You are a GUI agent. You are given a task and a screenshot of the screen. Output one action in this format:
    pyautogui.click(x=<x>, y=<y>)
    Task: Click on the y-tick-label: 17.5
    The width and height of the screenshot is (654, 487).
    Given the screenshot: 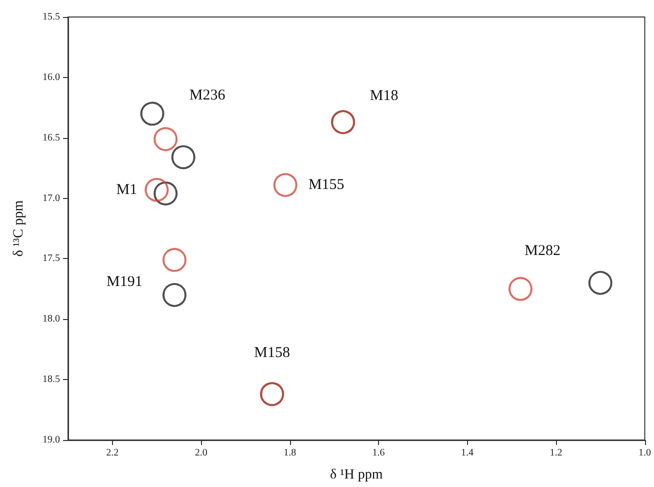 What is the action you would take?
    pyautogui.click(x=51, y=258)
    